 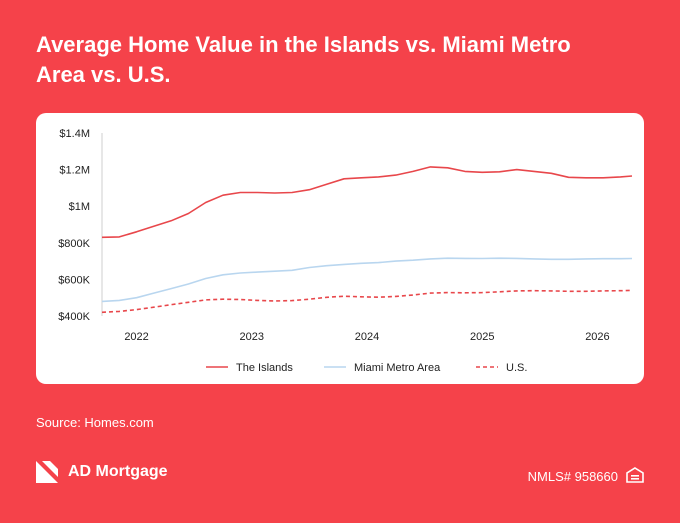 What do you see at coordinates (635, 475) in the screenshot?
I see `equal-housing-icon` at bounding box center [635, 475].